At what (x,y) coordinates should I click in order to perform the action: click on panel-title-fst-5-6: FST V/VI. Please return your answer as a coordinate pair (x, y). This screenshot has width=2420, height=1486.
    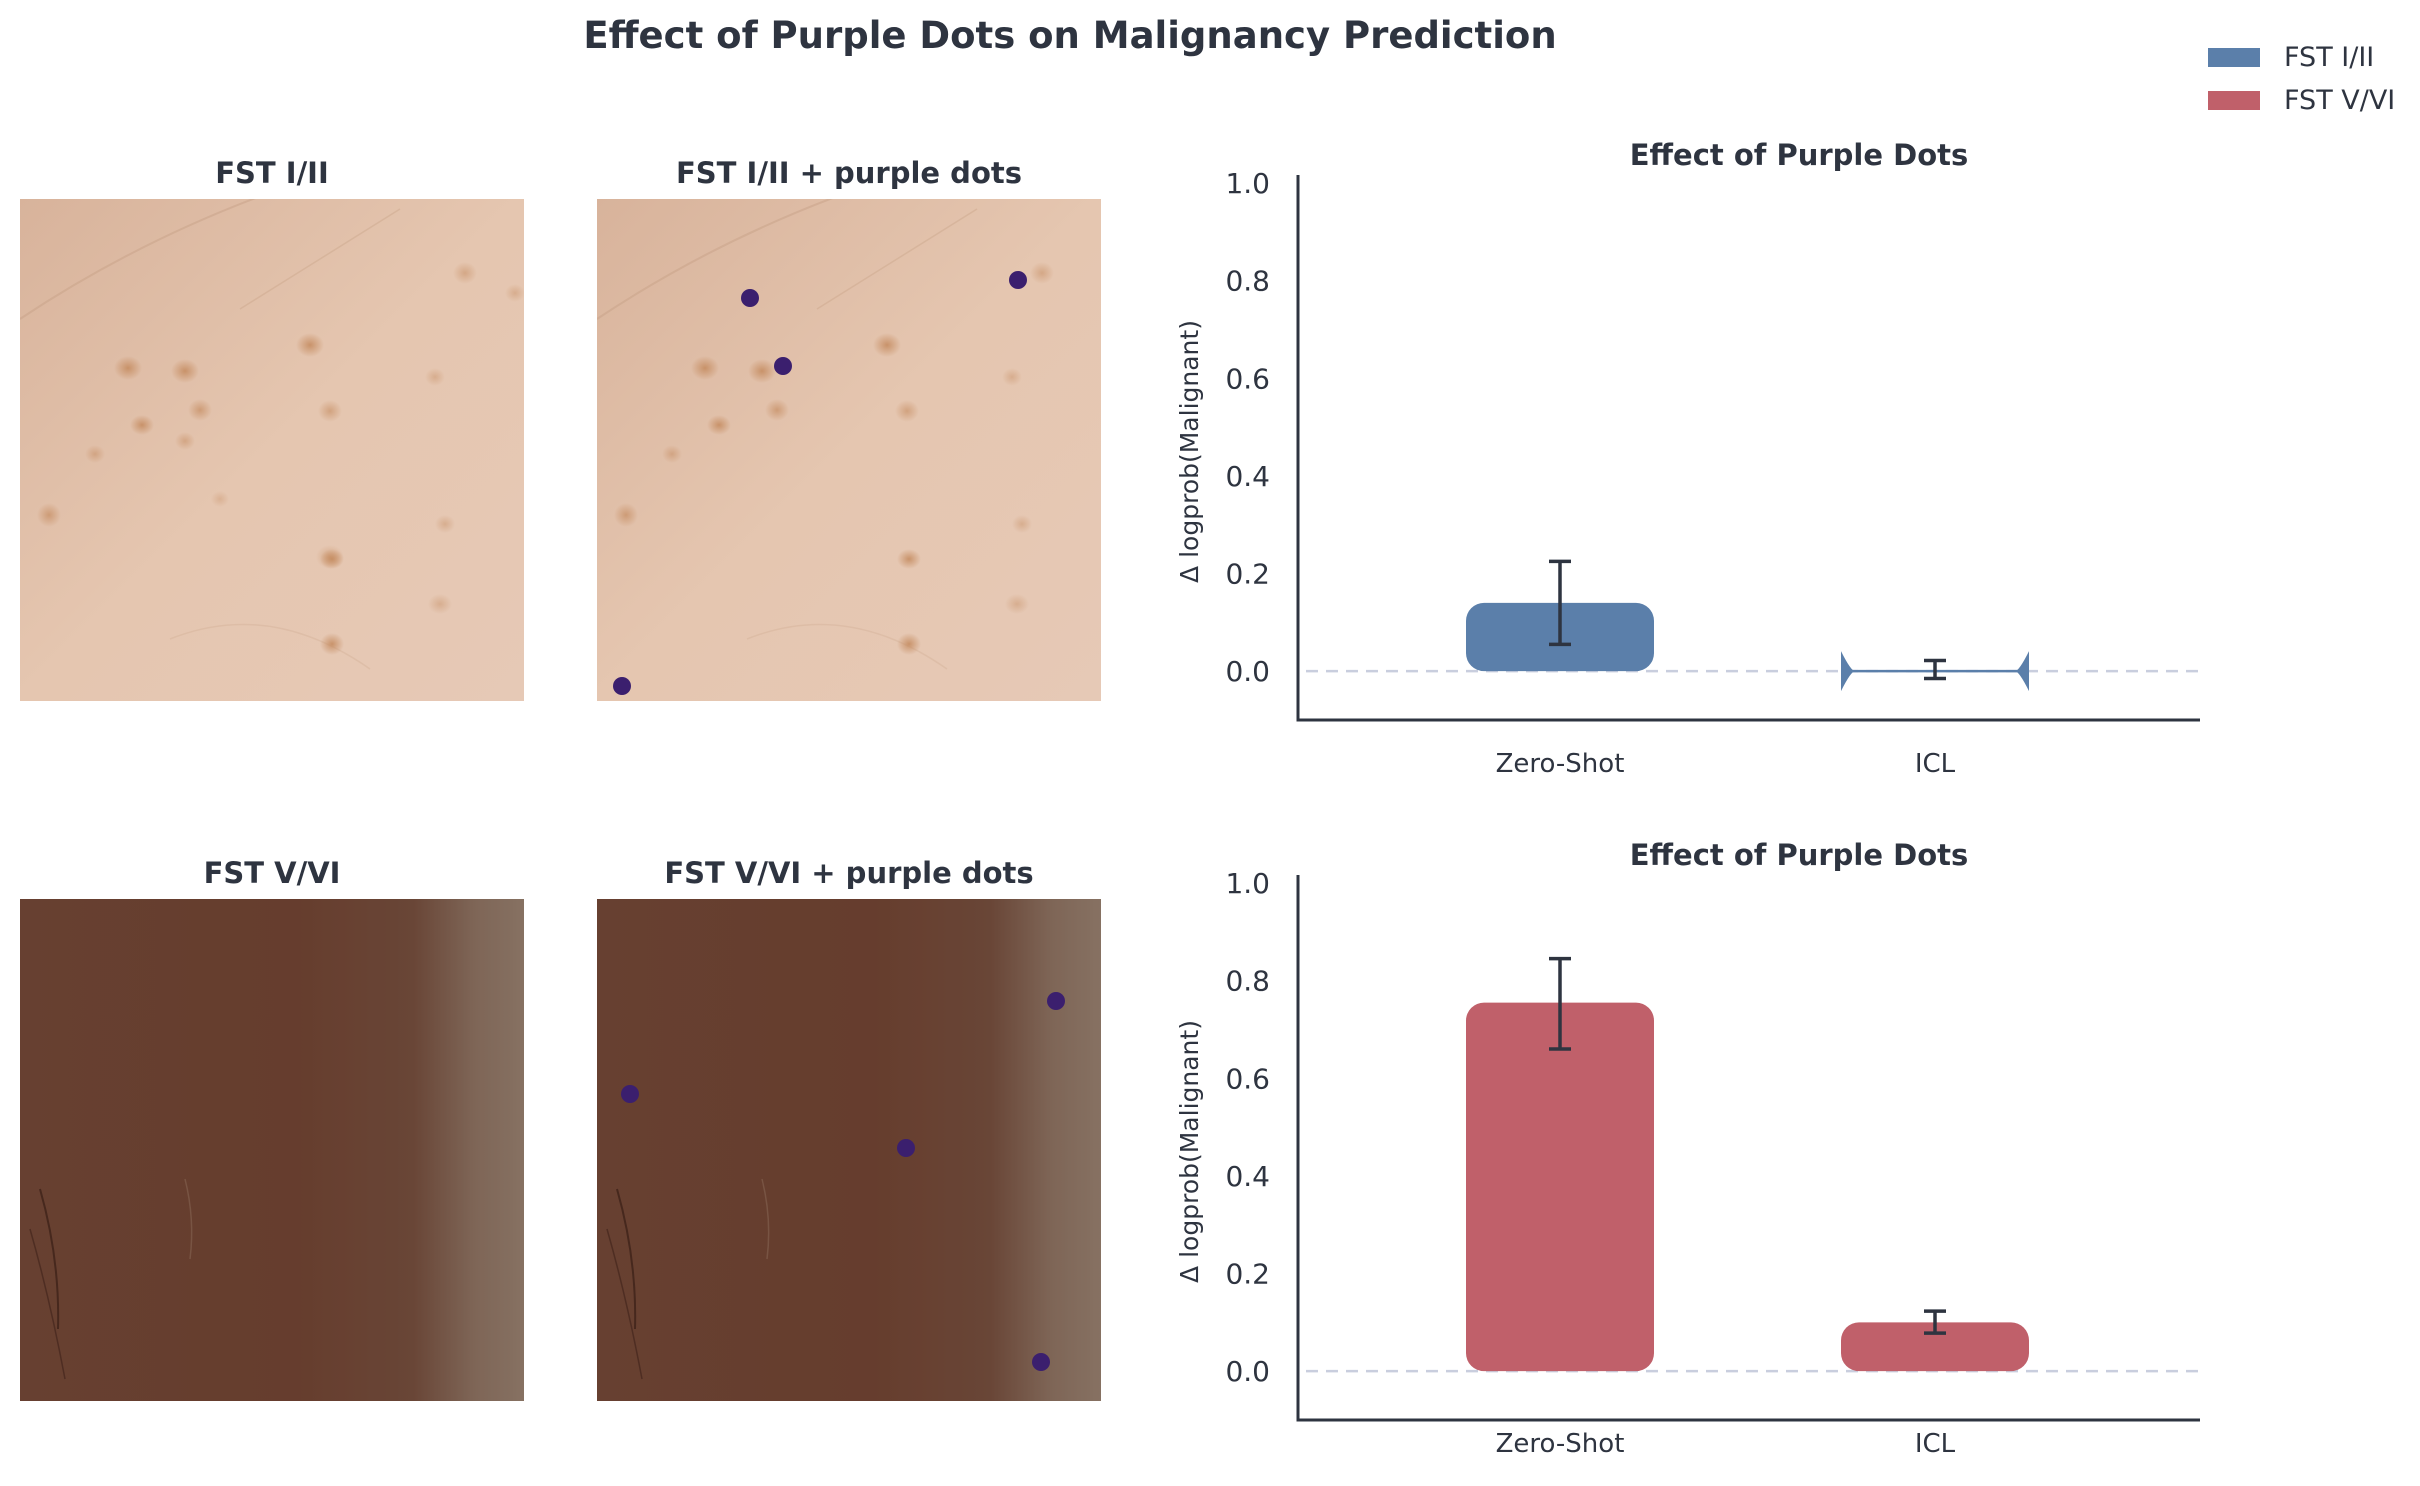
    Looking at the image, I should click on (272, 873).